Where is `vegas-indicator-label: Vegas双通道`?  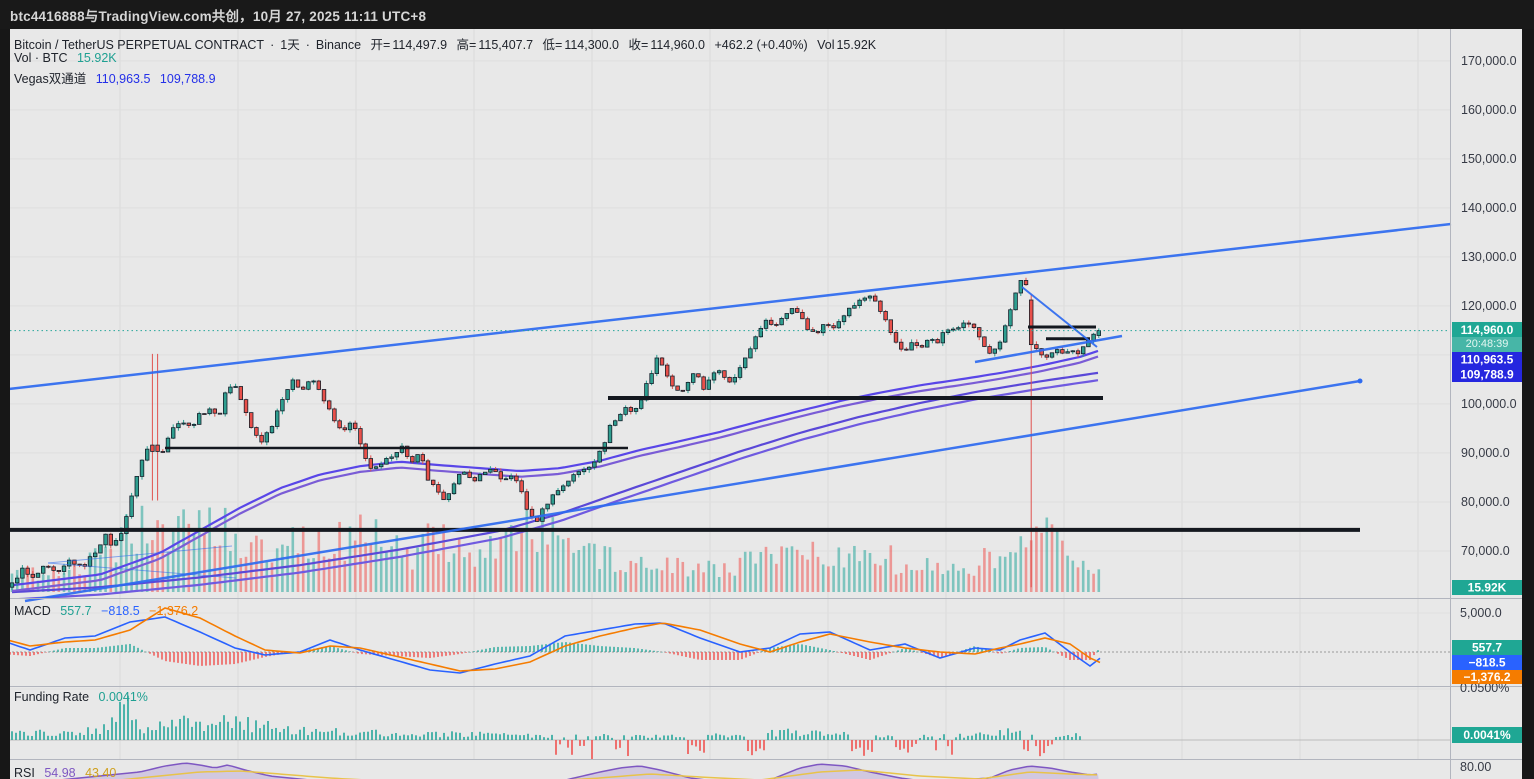
vegas-indicator-label: Vegas双通道 is located at coordinates (50, 79).